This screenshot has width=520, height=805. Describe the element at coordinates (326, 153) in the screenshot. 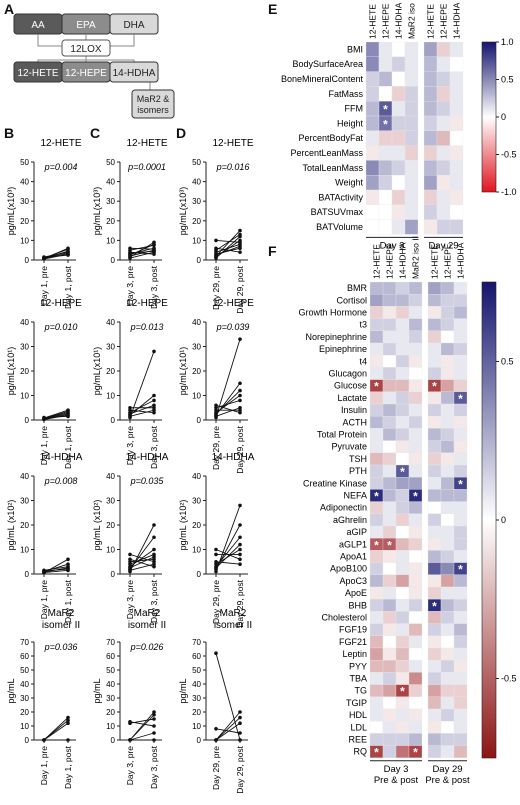

I see `row-label: PercentLeanMass` at that location.